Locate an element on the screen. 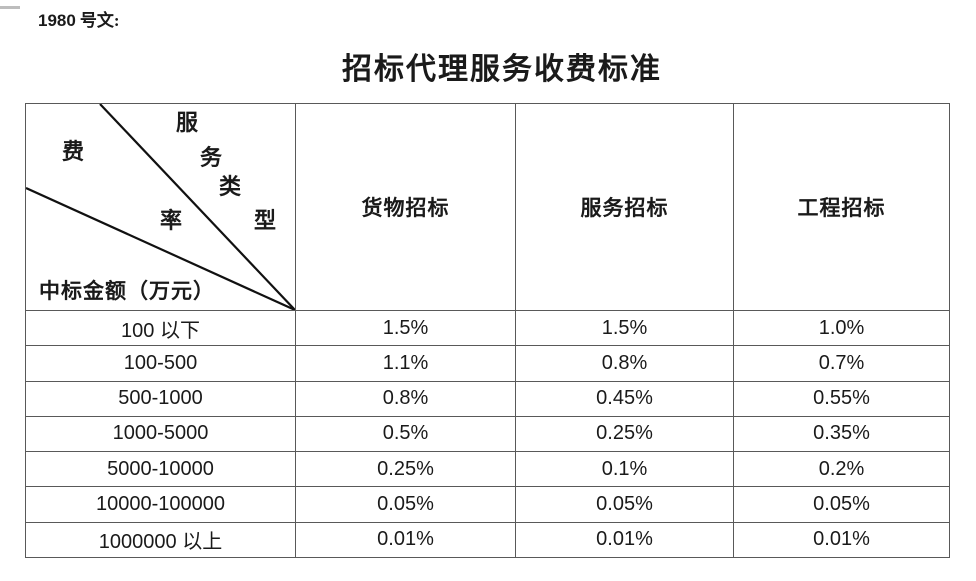 This screenshot has height=581, width=976. row-label: 1000-5000 is located at coordinates (161, 434).